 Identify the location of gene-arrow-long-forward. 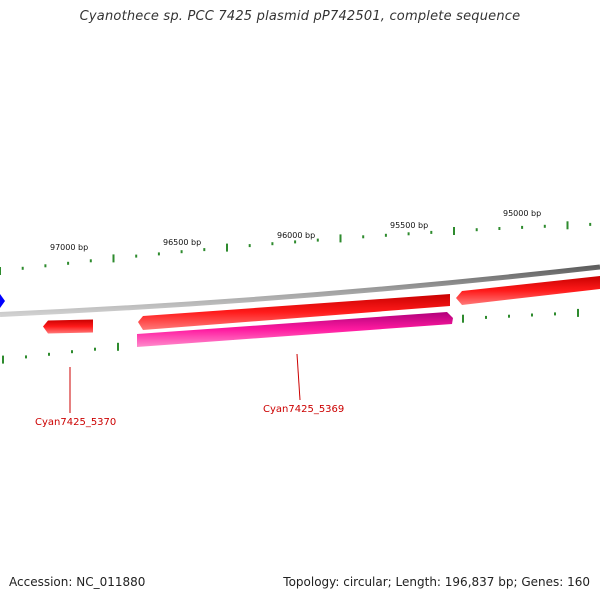
(294, 312).